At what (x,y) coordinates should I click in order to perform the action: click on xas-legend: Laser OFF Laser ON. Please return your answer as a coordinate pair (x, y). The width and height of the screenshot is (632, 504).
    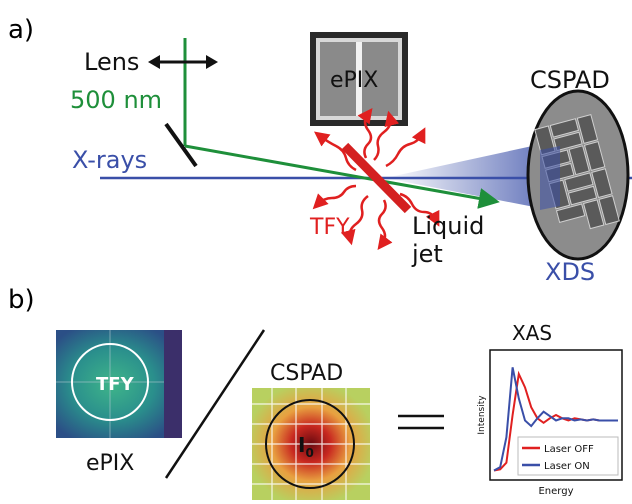
    Looking at the image, I should click on (568, 456).